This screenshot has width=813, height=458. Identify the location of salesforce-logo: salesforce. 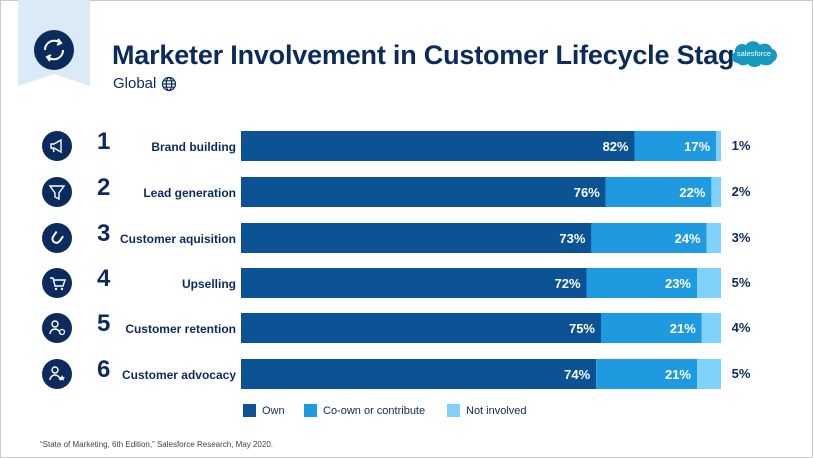
(754, 54).